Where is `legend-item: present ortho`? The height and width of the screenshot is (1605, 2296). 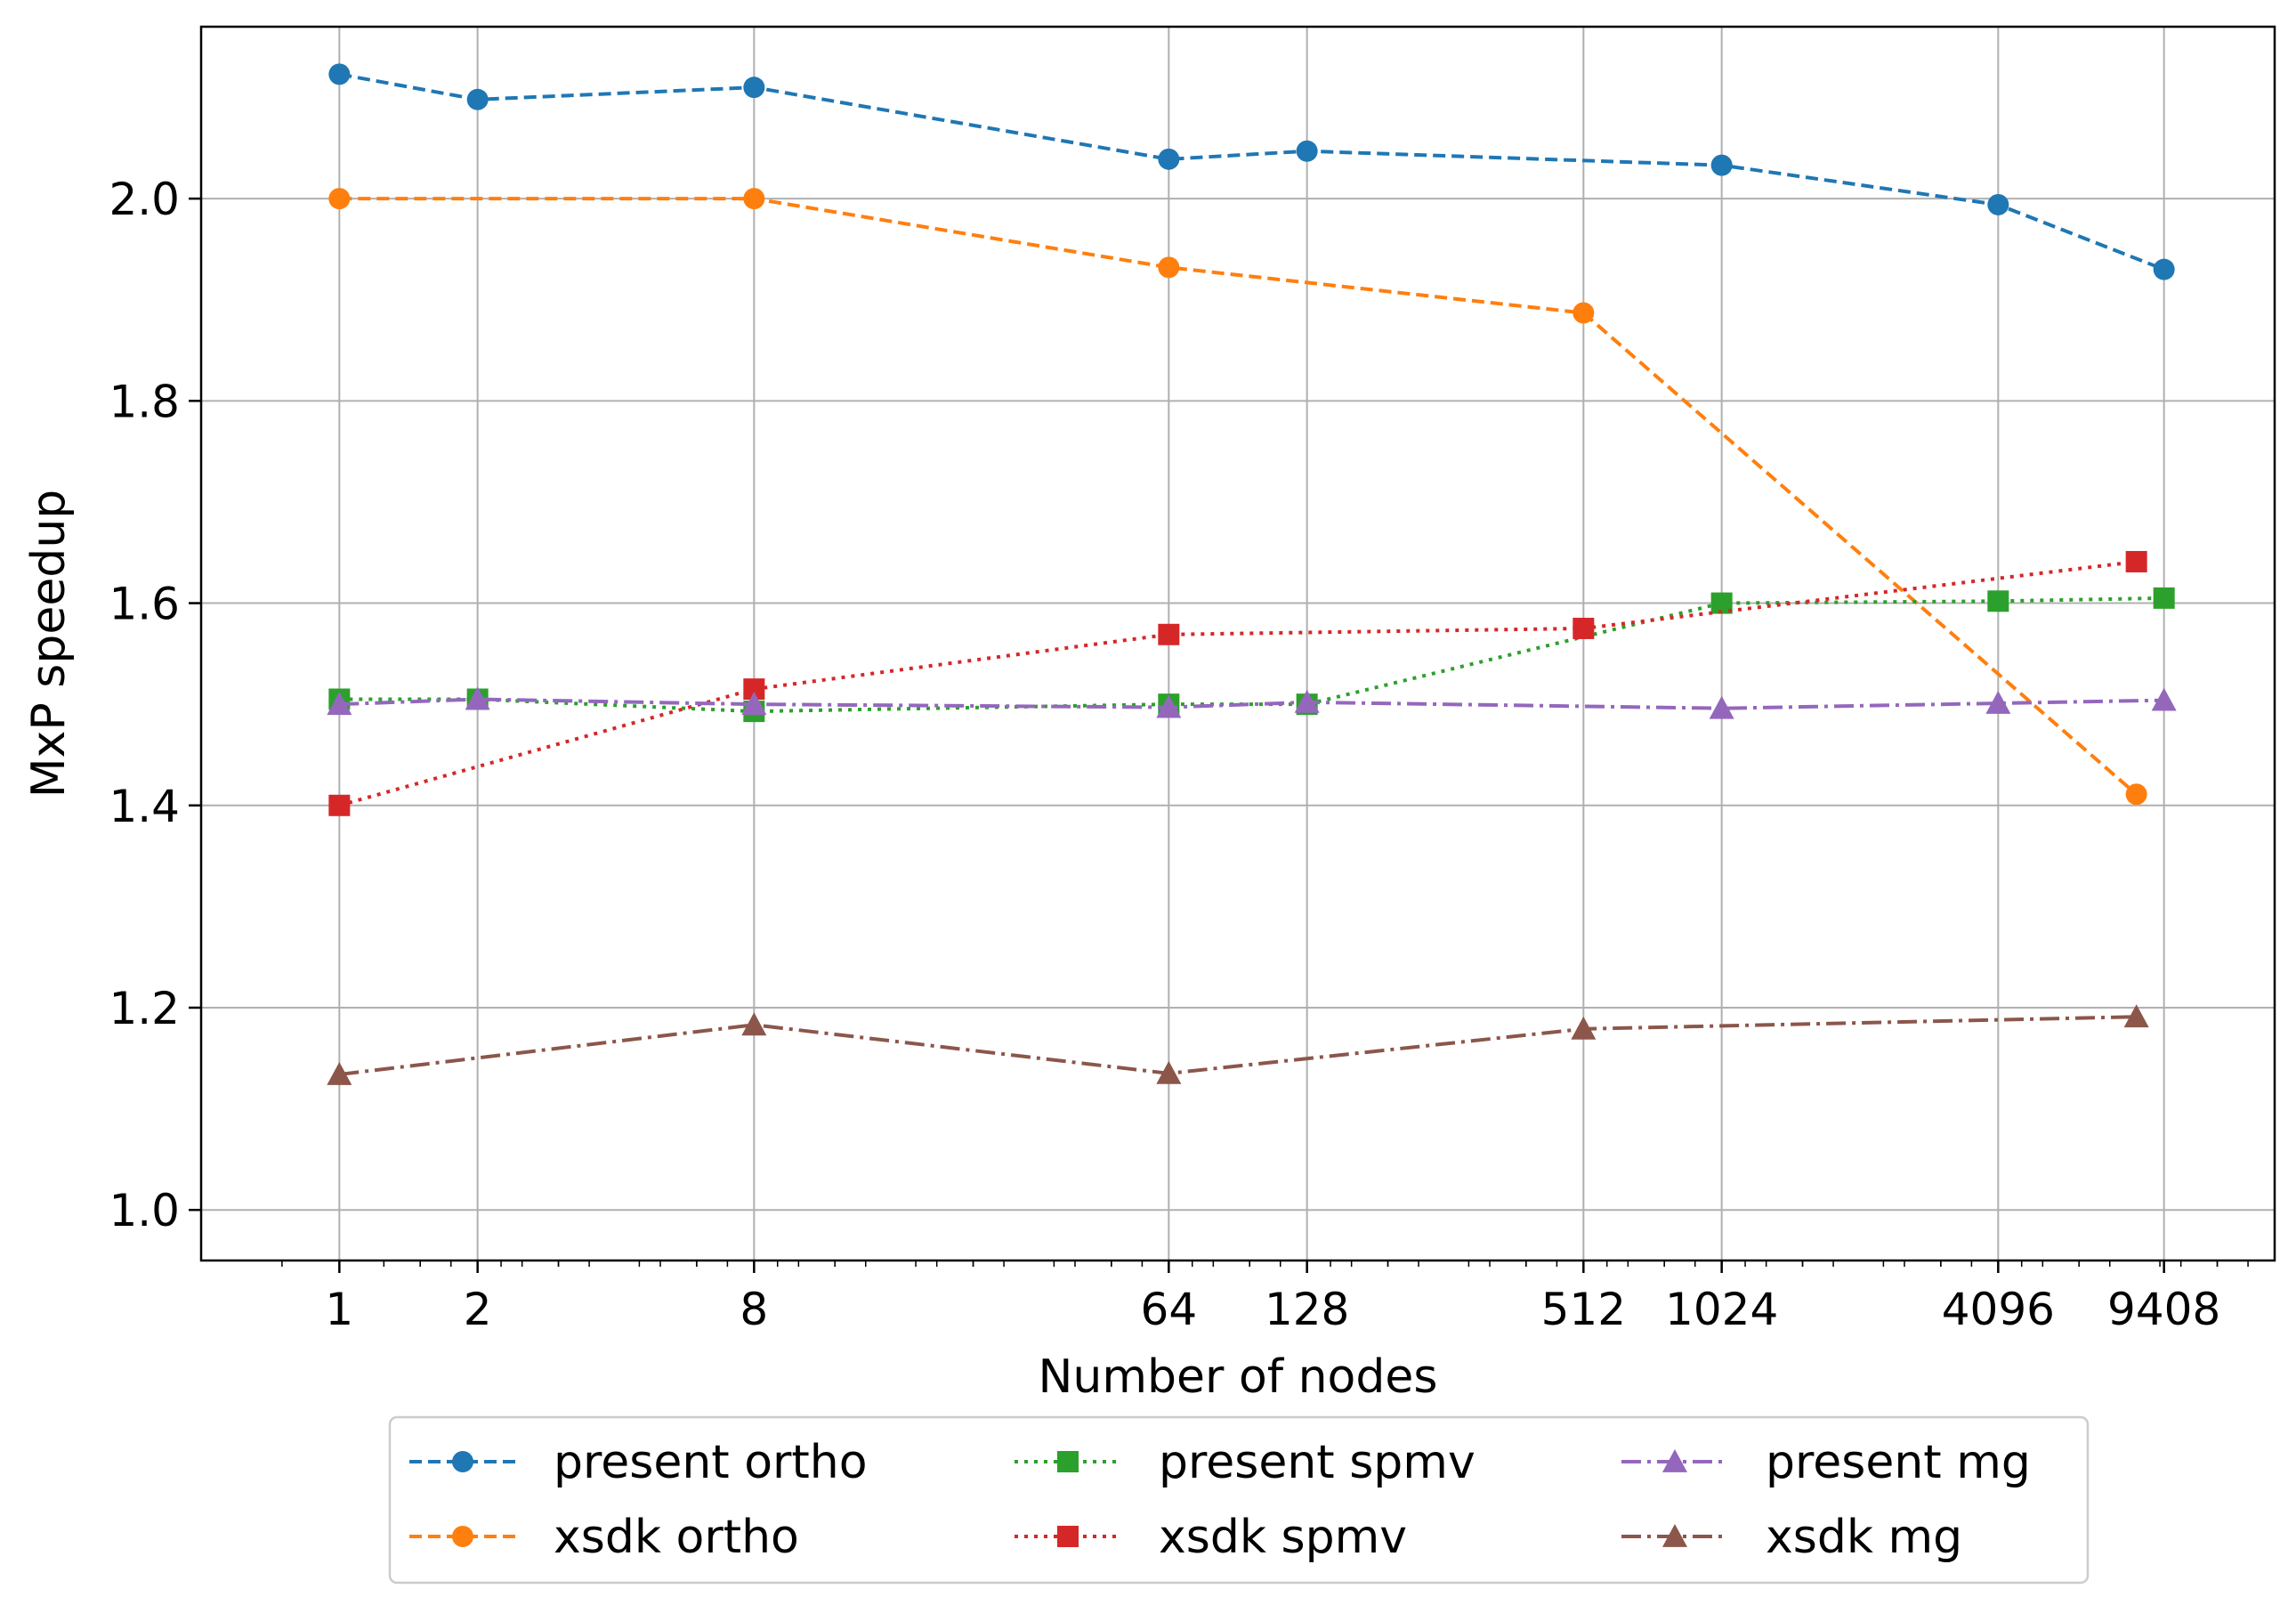
legend-item: present ortho is located at coordinates (638, 1462).